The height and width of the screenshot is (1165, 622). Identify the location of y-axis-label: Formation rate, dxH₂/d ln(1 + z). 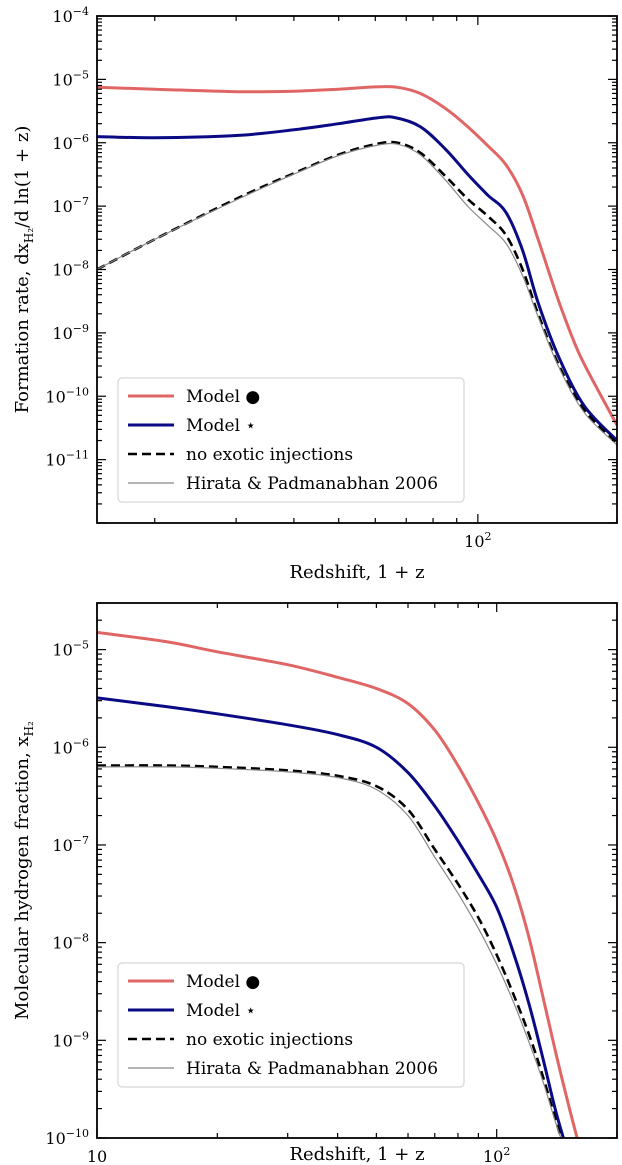
(24, 270).